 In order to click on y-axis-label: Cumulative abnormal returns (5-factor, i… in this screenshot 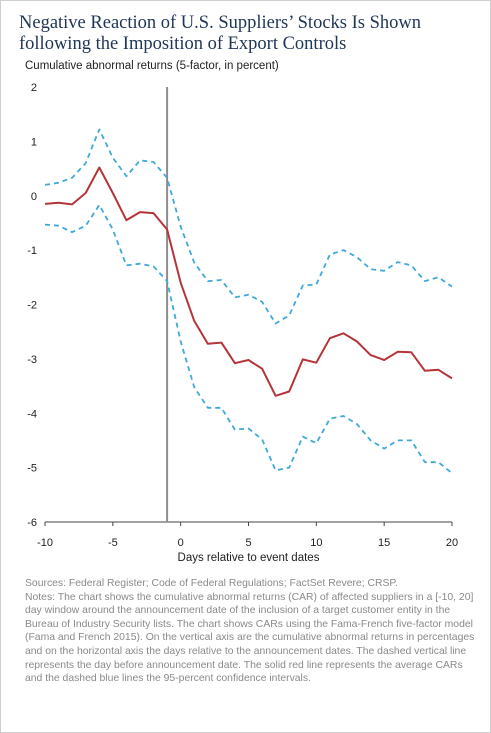, I will do `click(152, 66)`.